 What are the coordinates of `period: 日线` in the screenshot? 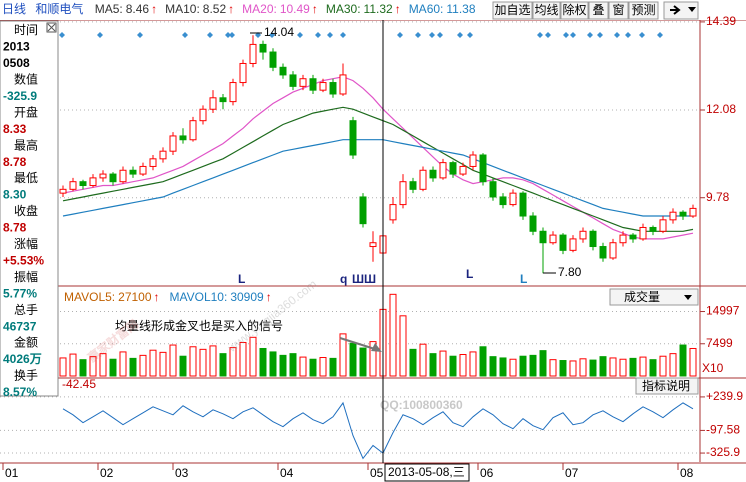 It's located at (14, 9).